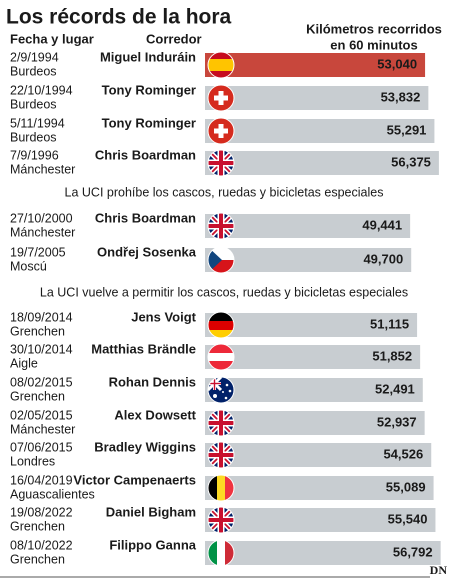  Describe the element at coordinates (407, 129) in the screenshot. I see `value-label: 55,291` at that location.